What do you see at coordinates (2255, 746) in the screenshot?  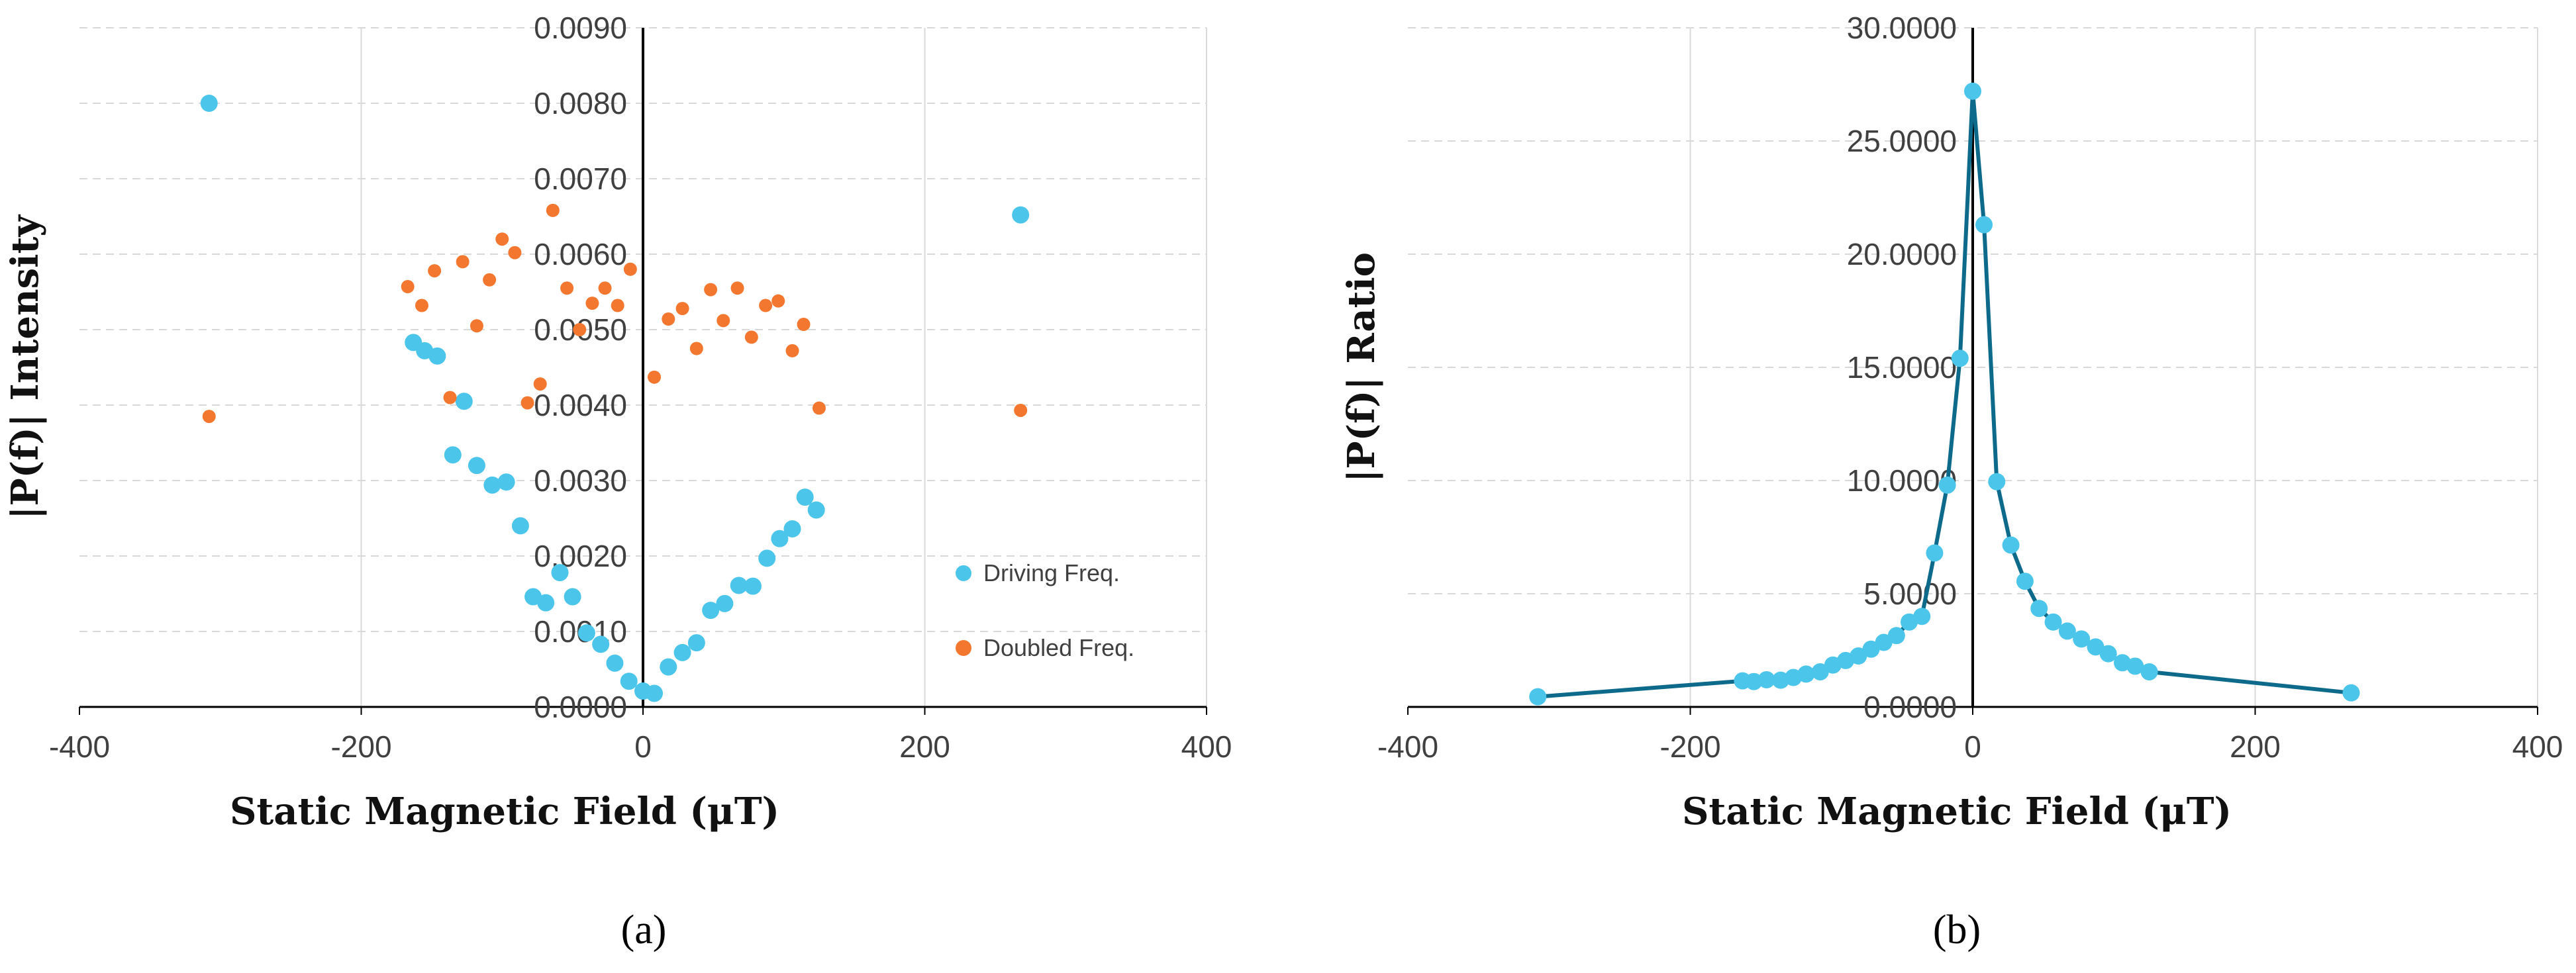 I see `chart-b-x-tick-label: 200` at bounding box center [2255, 746].